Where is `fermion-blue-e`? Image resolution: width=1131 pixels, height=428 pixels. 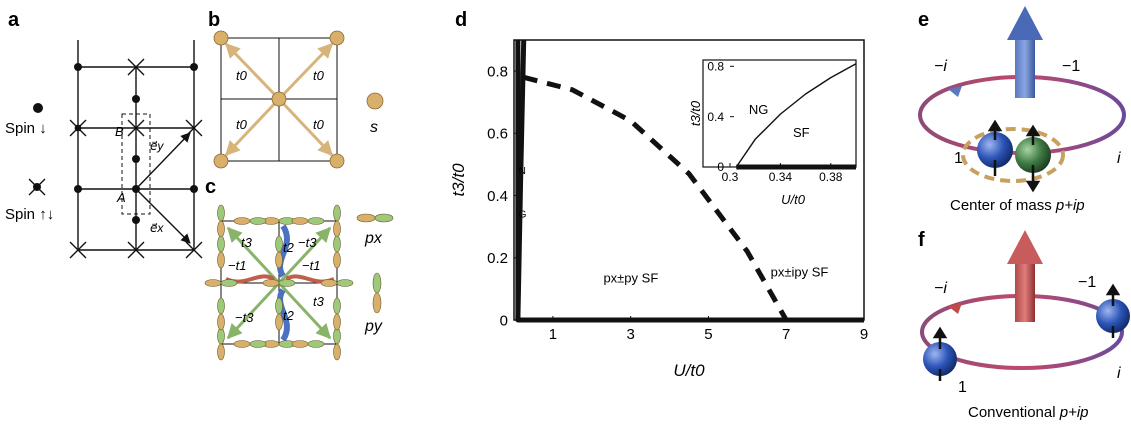
fermion-blue-e is located at coordinates (995, 150).